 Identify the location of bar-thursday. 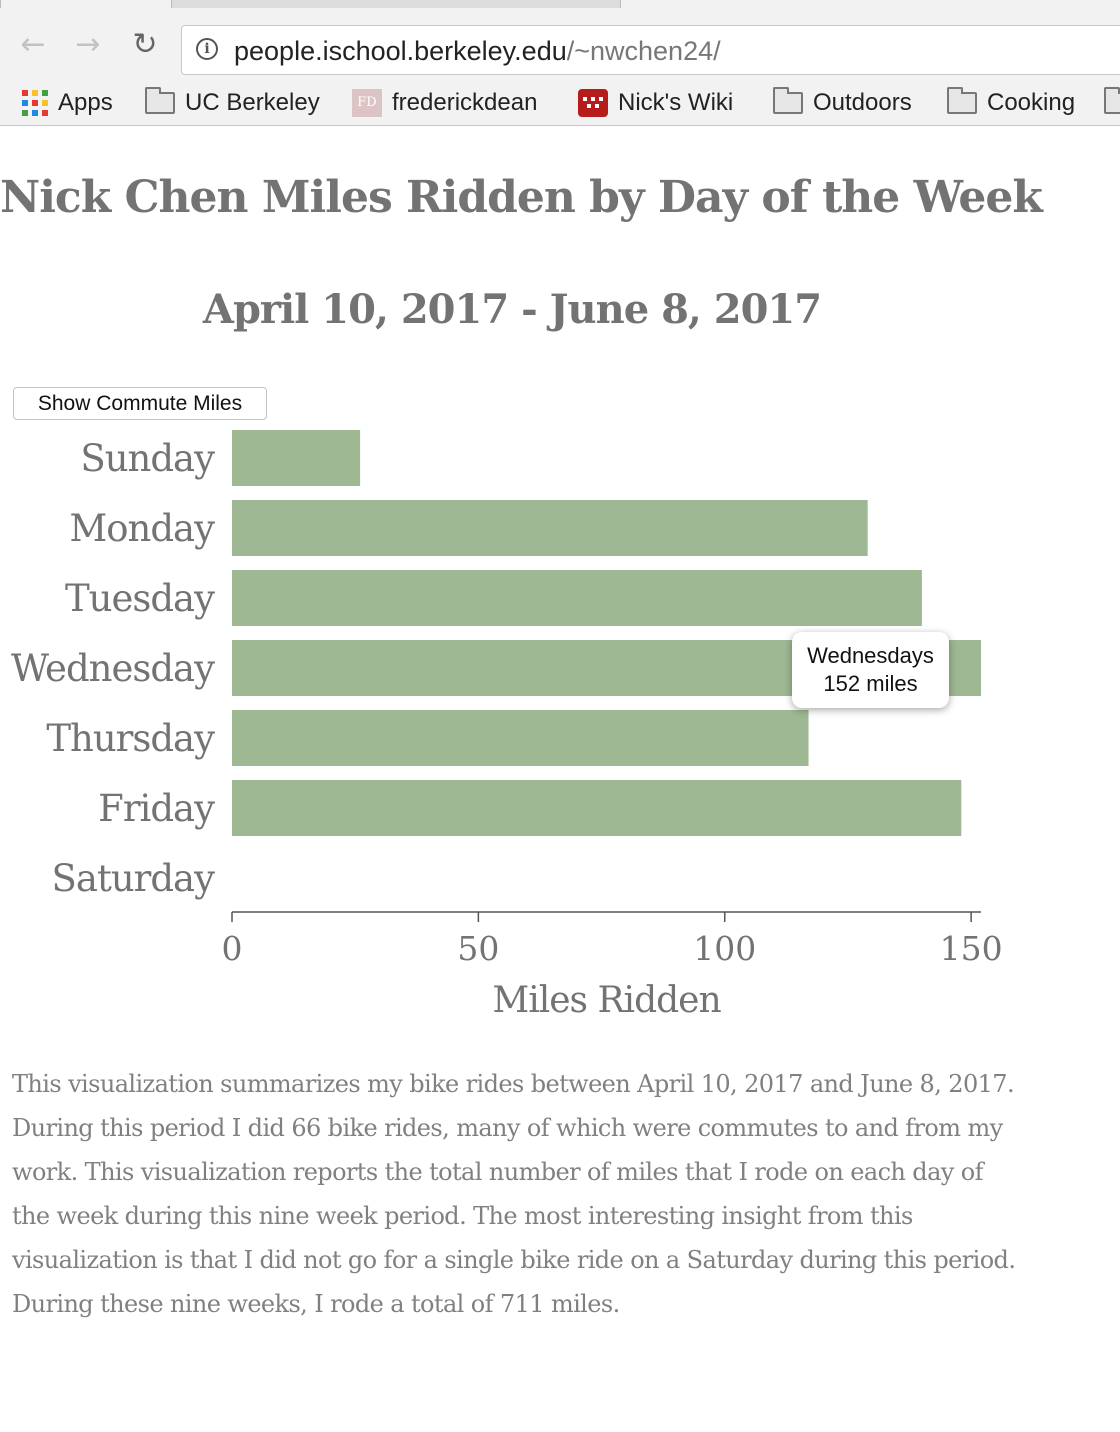
(520, 738).